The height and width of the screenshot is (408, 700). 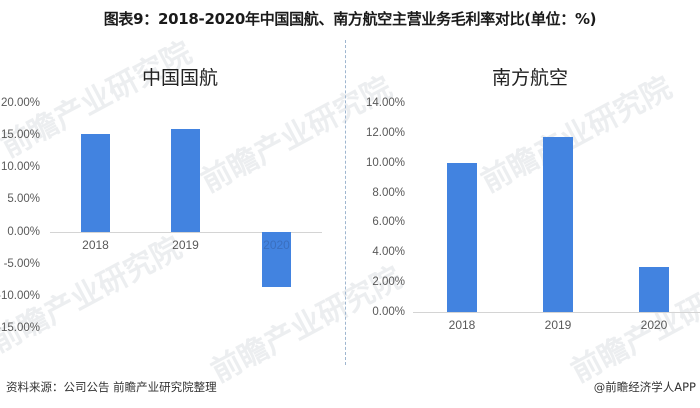 I want to click on chart-title: 南方航空, so click(x=529, y=78).